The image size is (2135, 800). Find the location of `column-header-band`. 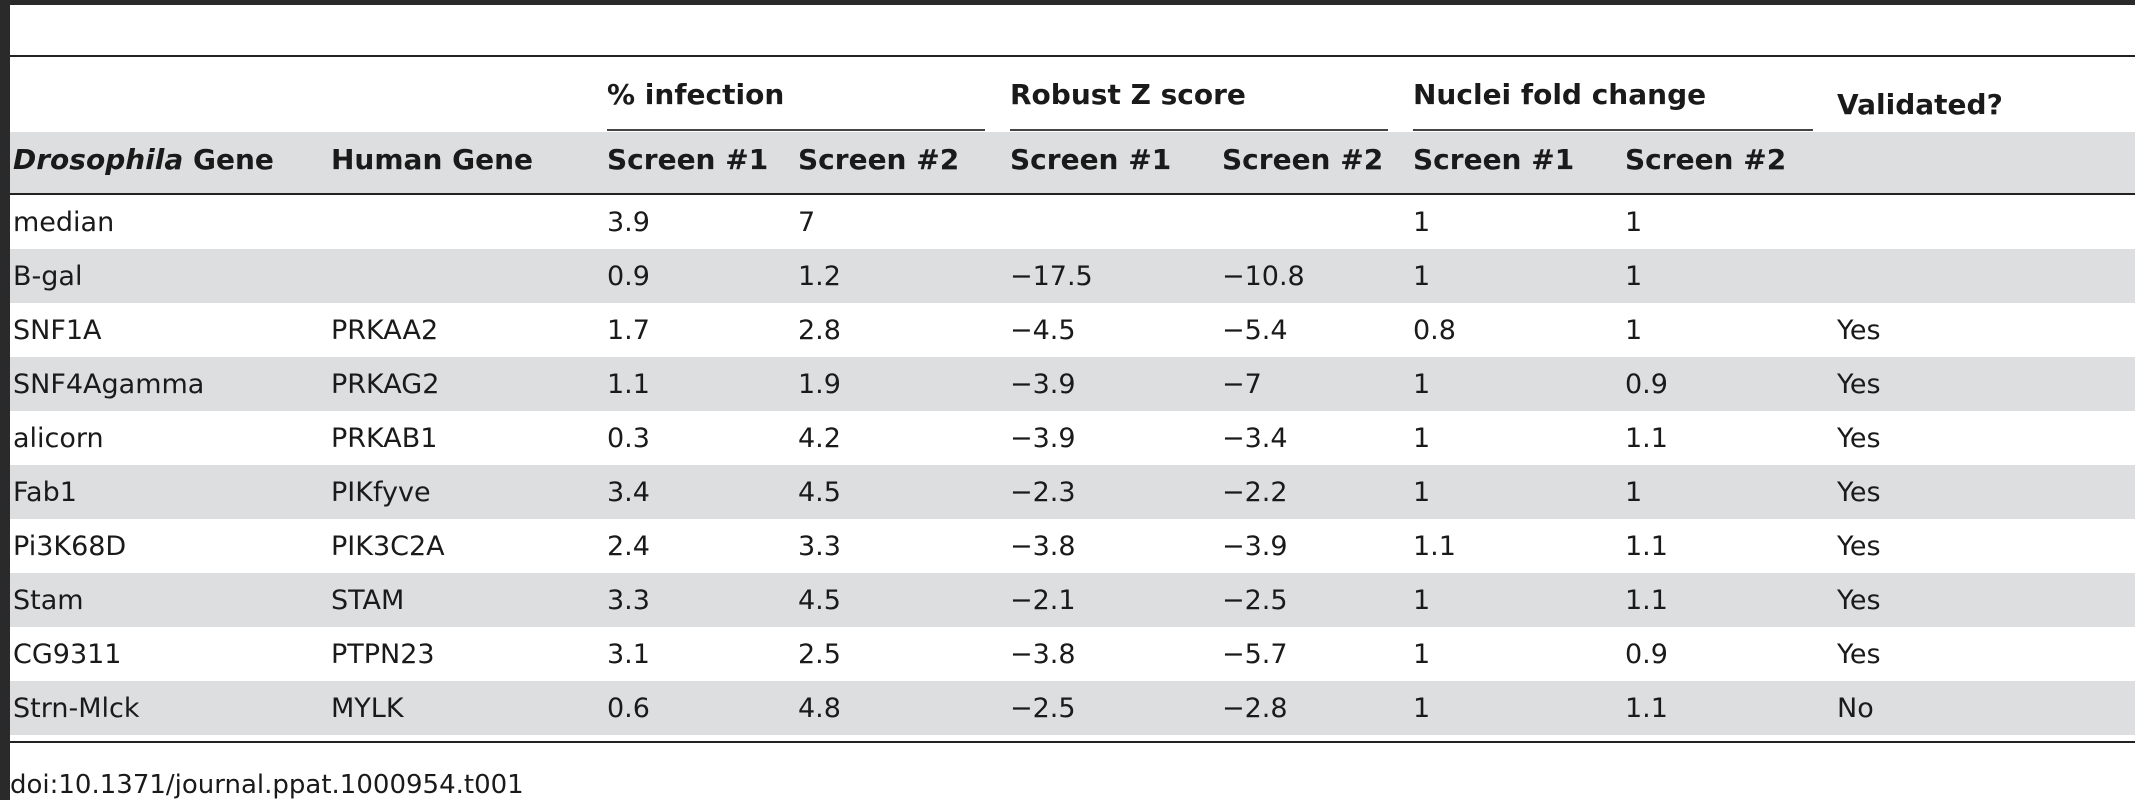

column-header-band is located at coordinates (1072, 163).